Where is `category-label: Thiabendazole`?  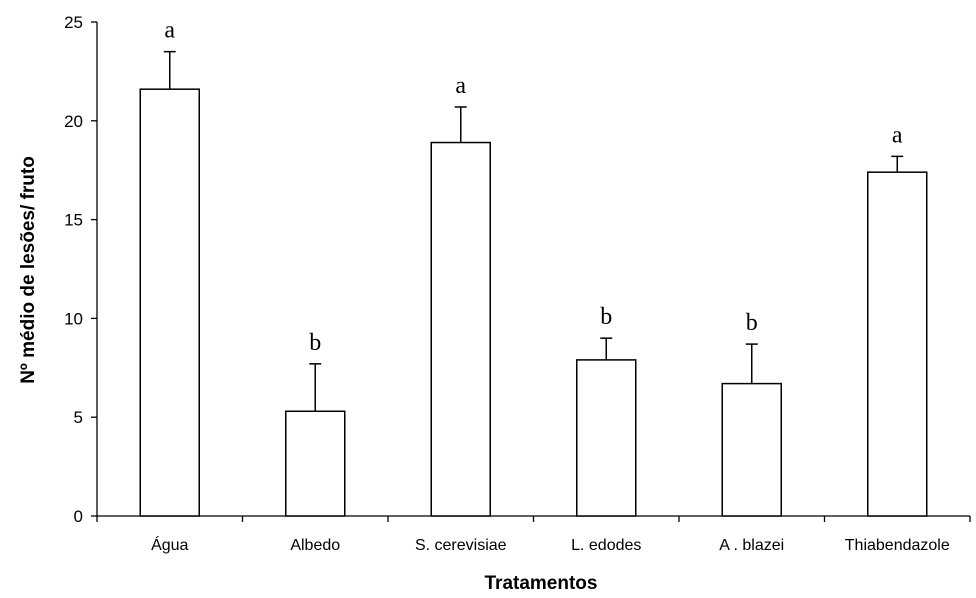
category-label: Thiabendazole is located at coordinates (897, 545).